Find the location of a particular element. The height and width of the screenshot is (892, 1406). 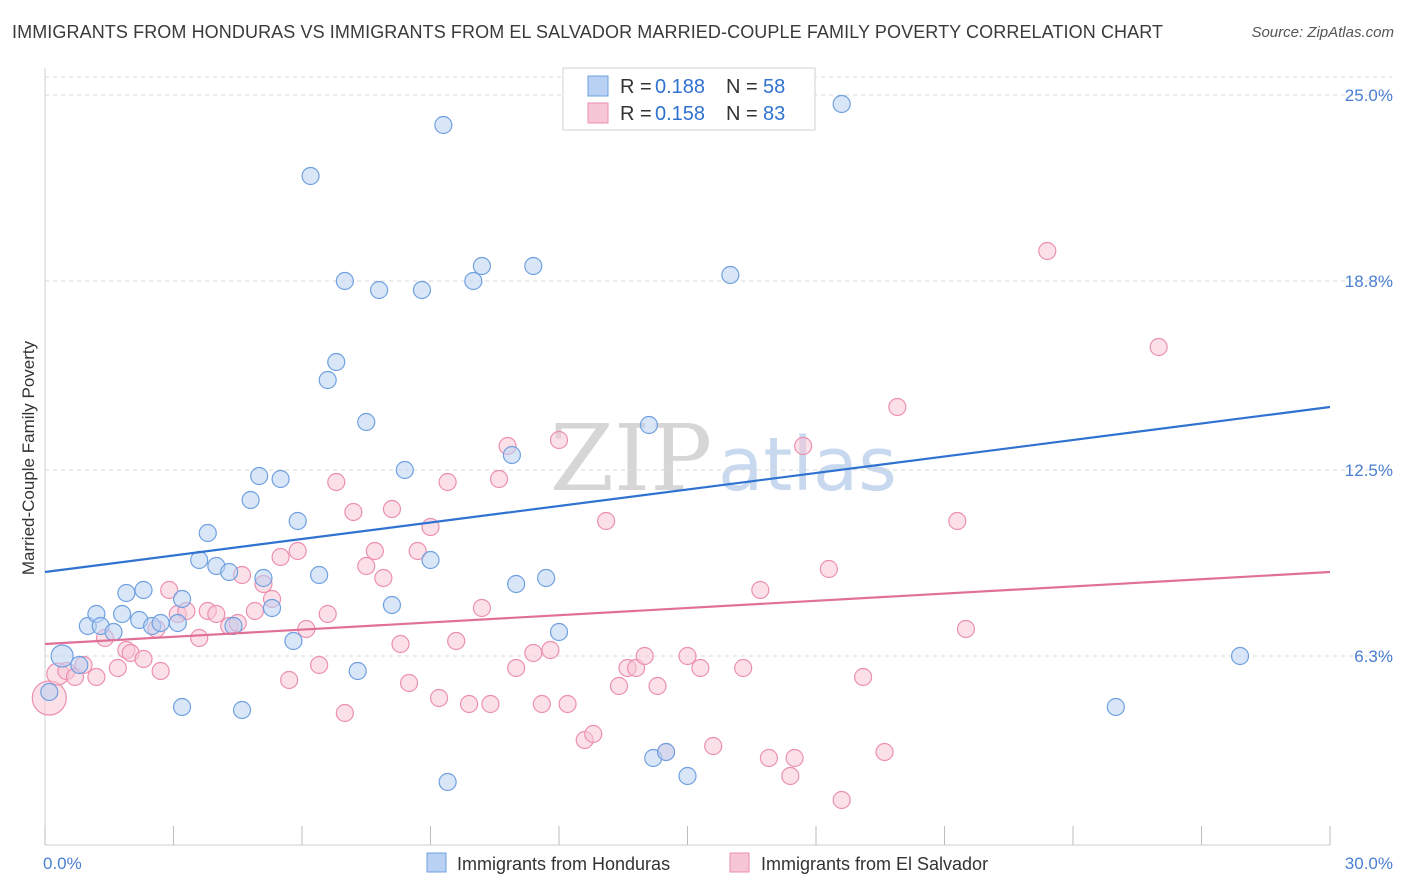

legend-r-label-1: R = is located at coordinates (636, 87).